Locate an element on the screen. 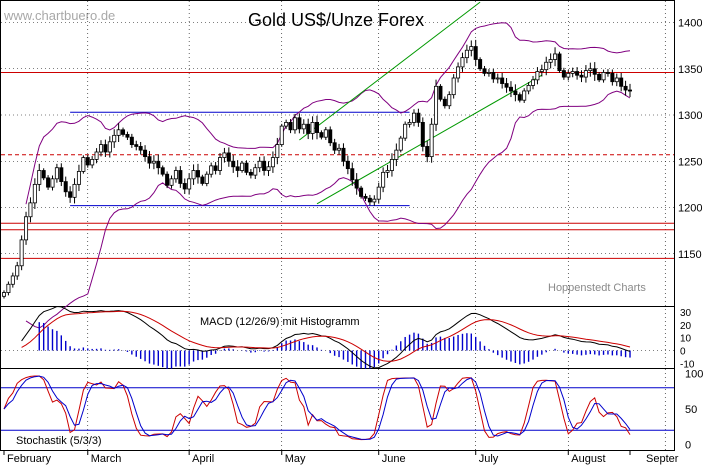 Image resolution: width=723 pixels, height=466 pixels. trend-channel is located at coordinates (421, 103).